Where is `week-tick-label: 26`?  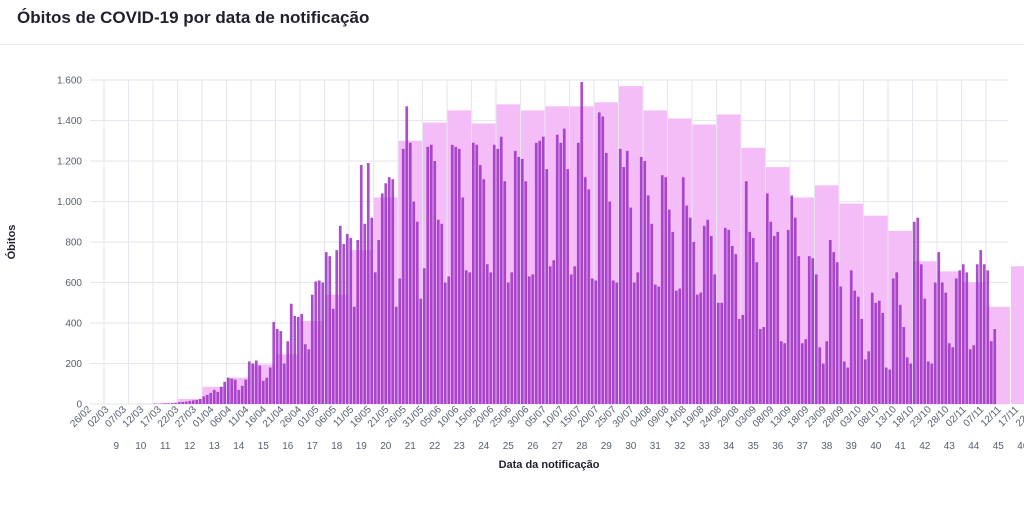 week-tick-label: 26 is located at coordinates (533, 446).